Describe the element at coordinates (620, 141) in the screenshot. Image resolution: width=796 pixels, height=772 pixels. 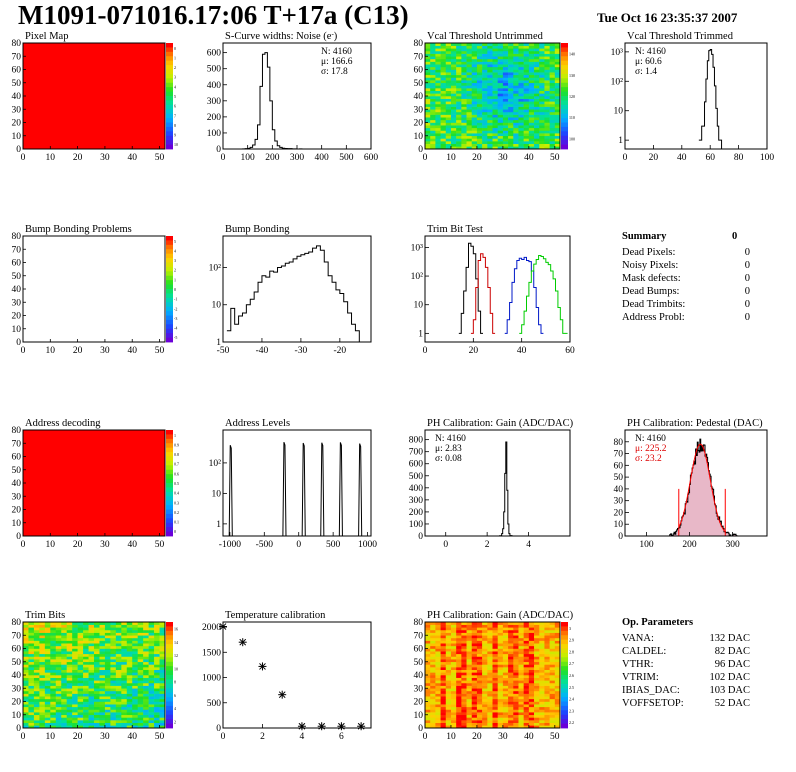
I see `vcal-trimmed-ytick-label: 1` at that location.